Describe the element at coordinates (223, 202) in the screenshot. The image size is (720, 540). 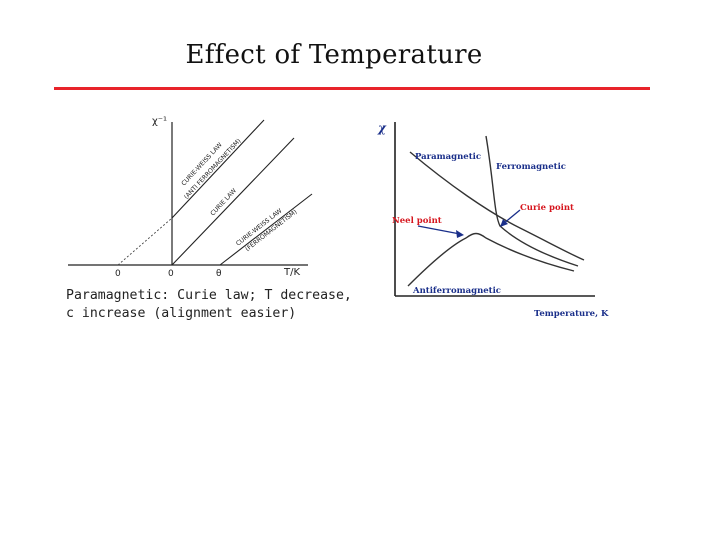
I see `curie-law-label: CURIE LAW` at that location.